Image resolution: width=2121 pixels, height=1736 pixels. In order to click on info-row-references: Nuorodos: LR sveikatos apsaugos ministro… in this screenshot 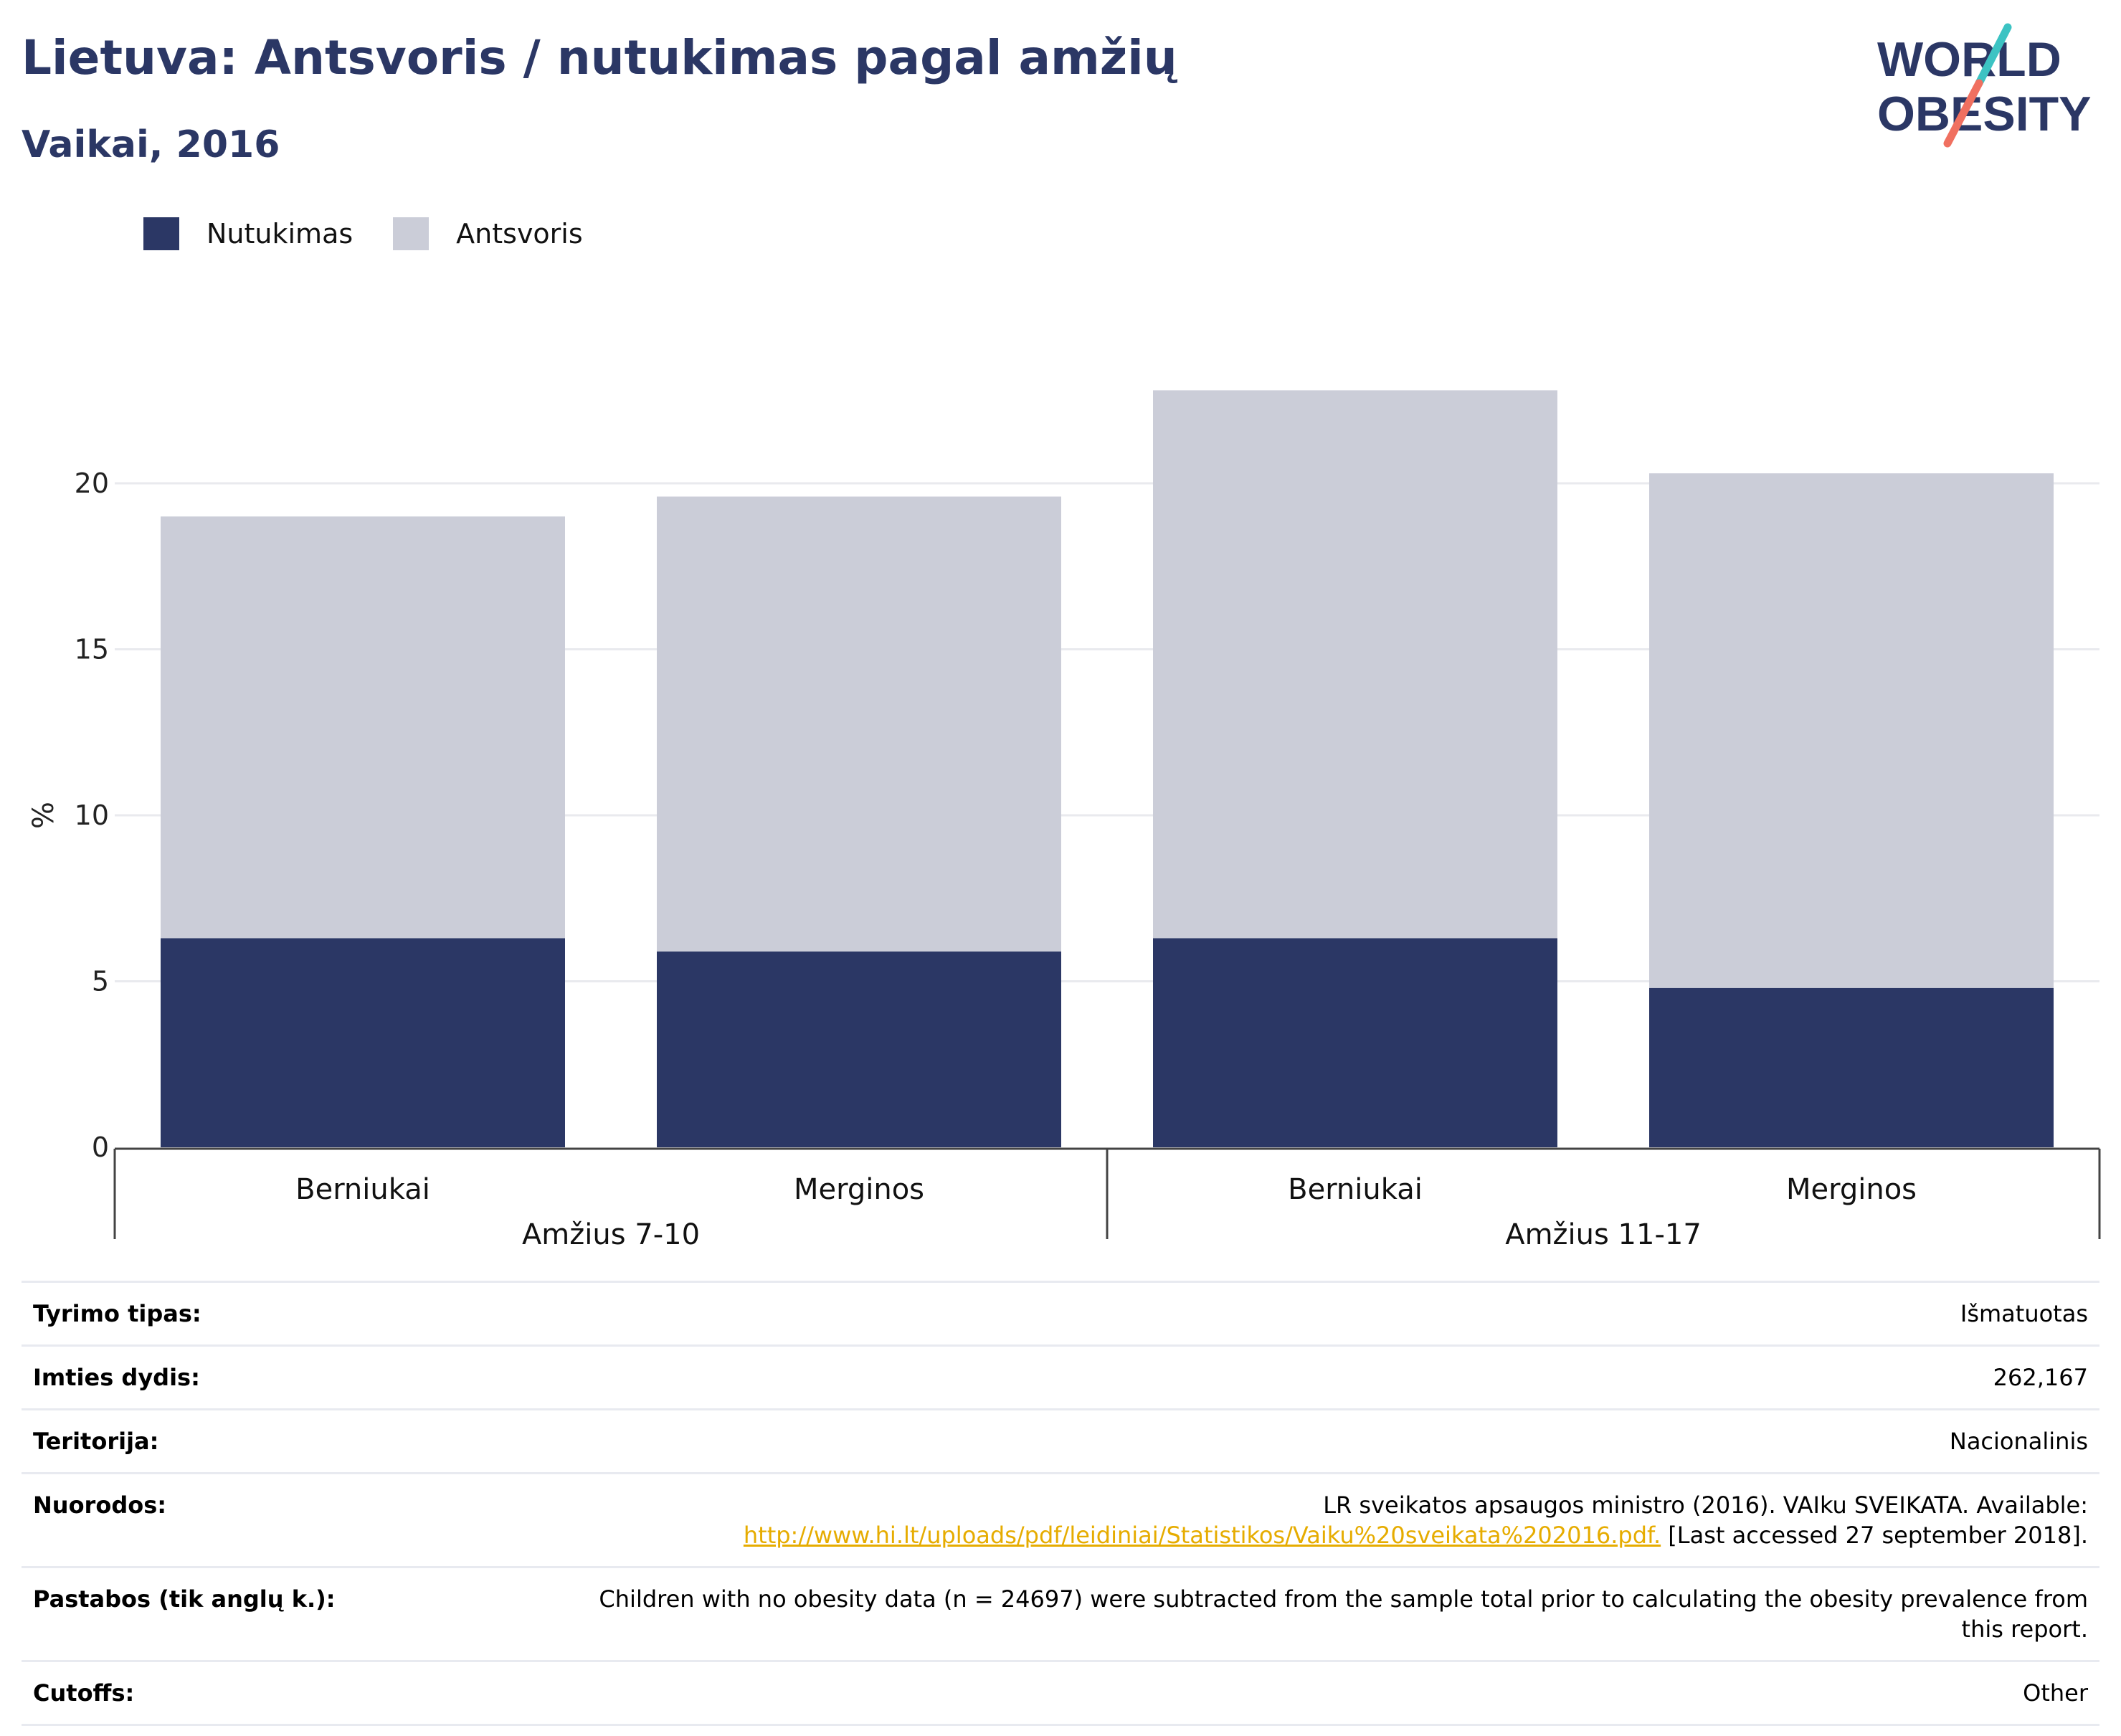, I will do `click(1060, 1519)`.